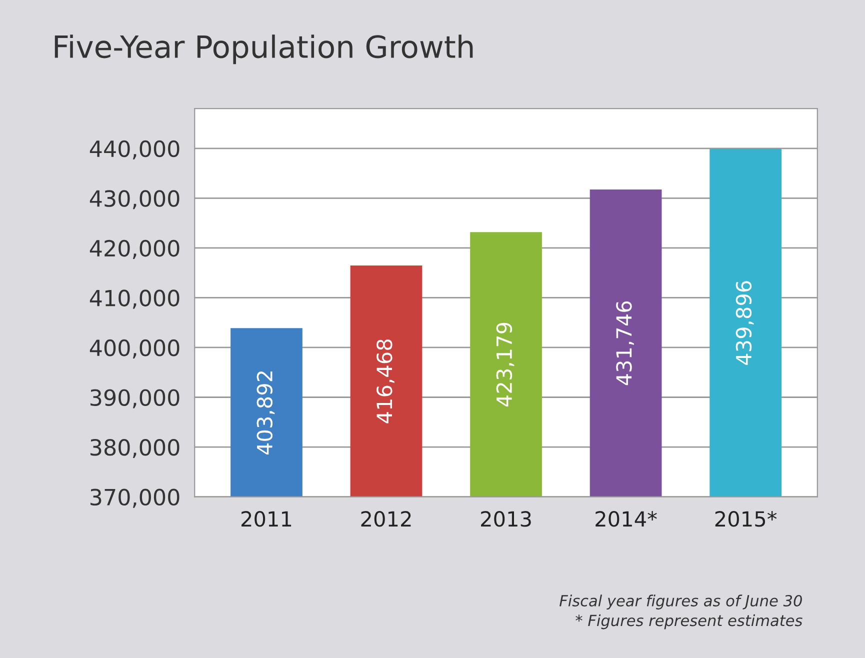 This screenshot has height=658, width=865. I want to click on text: Fiscal year figures as of June 30, so click(681, 602).